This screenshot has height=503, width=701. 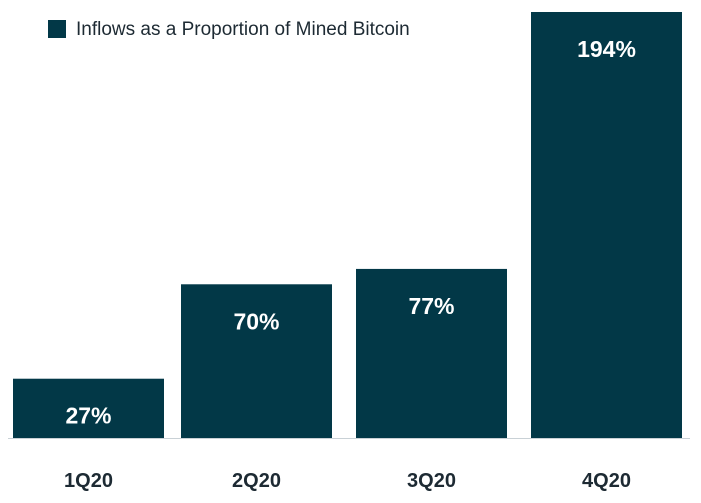 I want to click on x-tick-3Q20: 3Q20, so click(x=431, y=481).